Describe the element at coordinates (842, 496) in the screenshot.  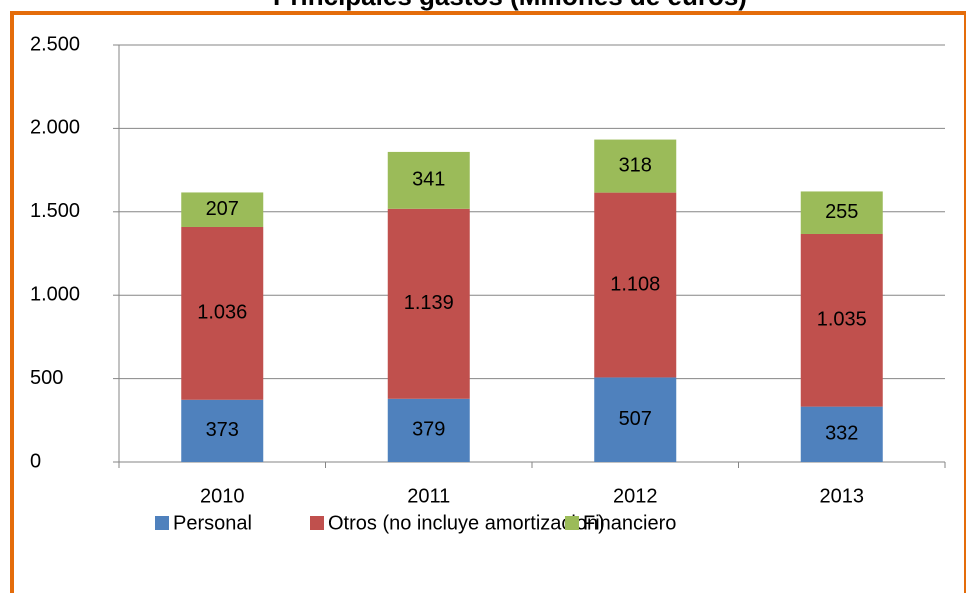
I see `x-tick-label: 2013` at that location.